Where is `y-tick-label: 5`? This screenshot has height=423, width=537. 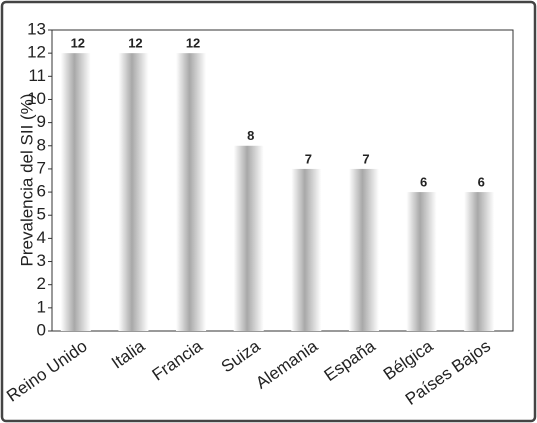
y-tick-label: 5 is located at coordinates (41, 214).